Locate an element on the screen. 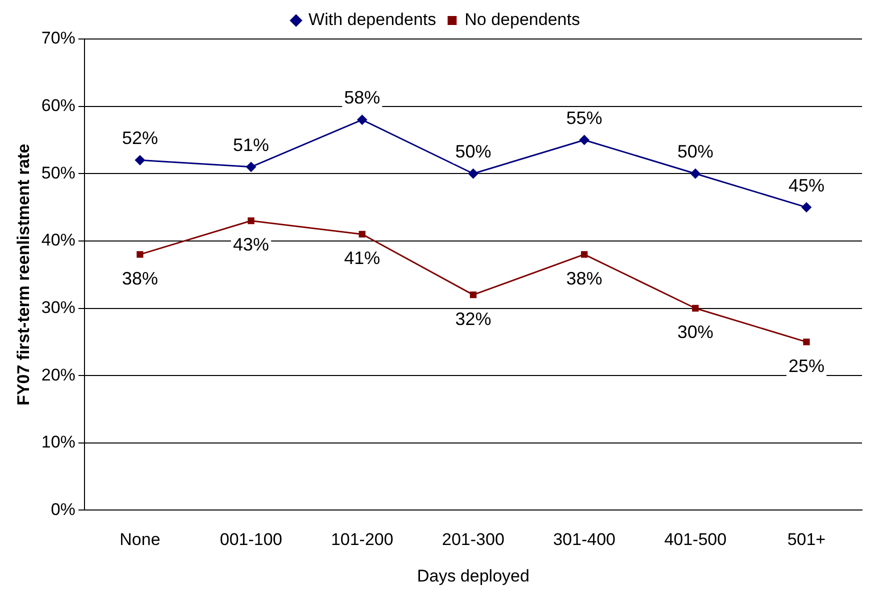 This screenshot has height=596, width=877. x-tick-label: 201-300 is located at coordinates (473, 540).